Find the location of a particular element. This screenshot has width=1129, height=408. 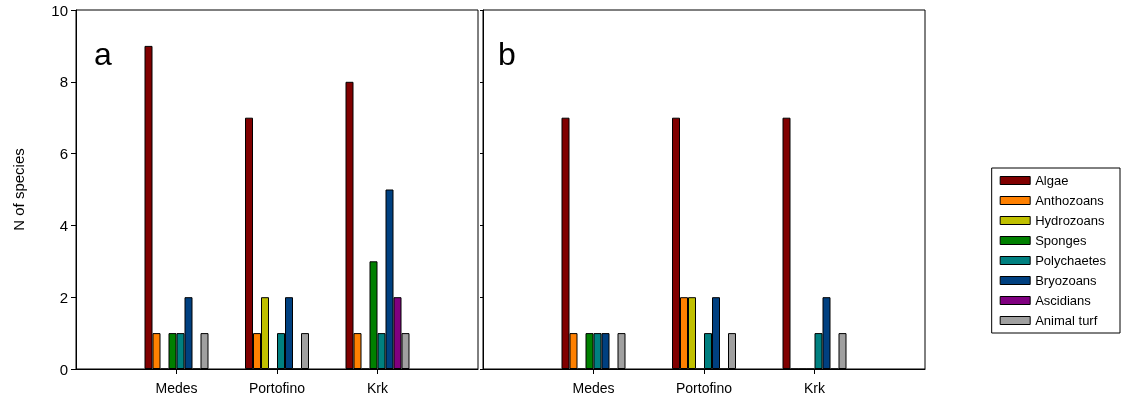

y-tick-label: 2 is located at coordinates (63, 297).